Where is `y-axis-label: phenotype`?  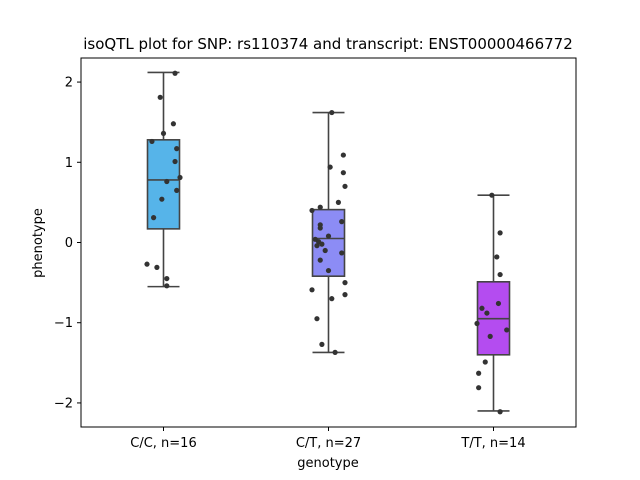
y-axis-label: phenotype is located at coordinates (38, 243).